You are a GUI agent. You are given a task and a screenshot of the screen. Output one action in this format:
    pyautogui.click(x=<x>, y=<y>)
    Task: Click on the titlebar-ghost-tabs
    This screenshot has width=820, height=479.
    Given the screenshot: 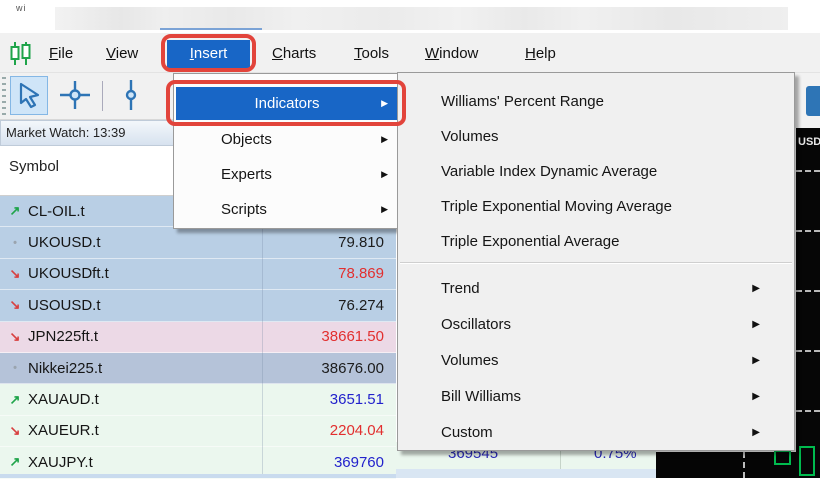 What is the action you would take?
    pyautogui.click(x=421, y=18)
    